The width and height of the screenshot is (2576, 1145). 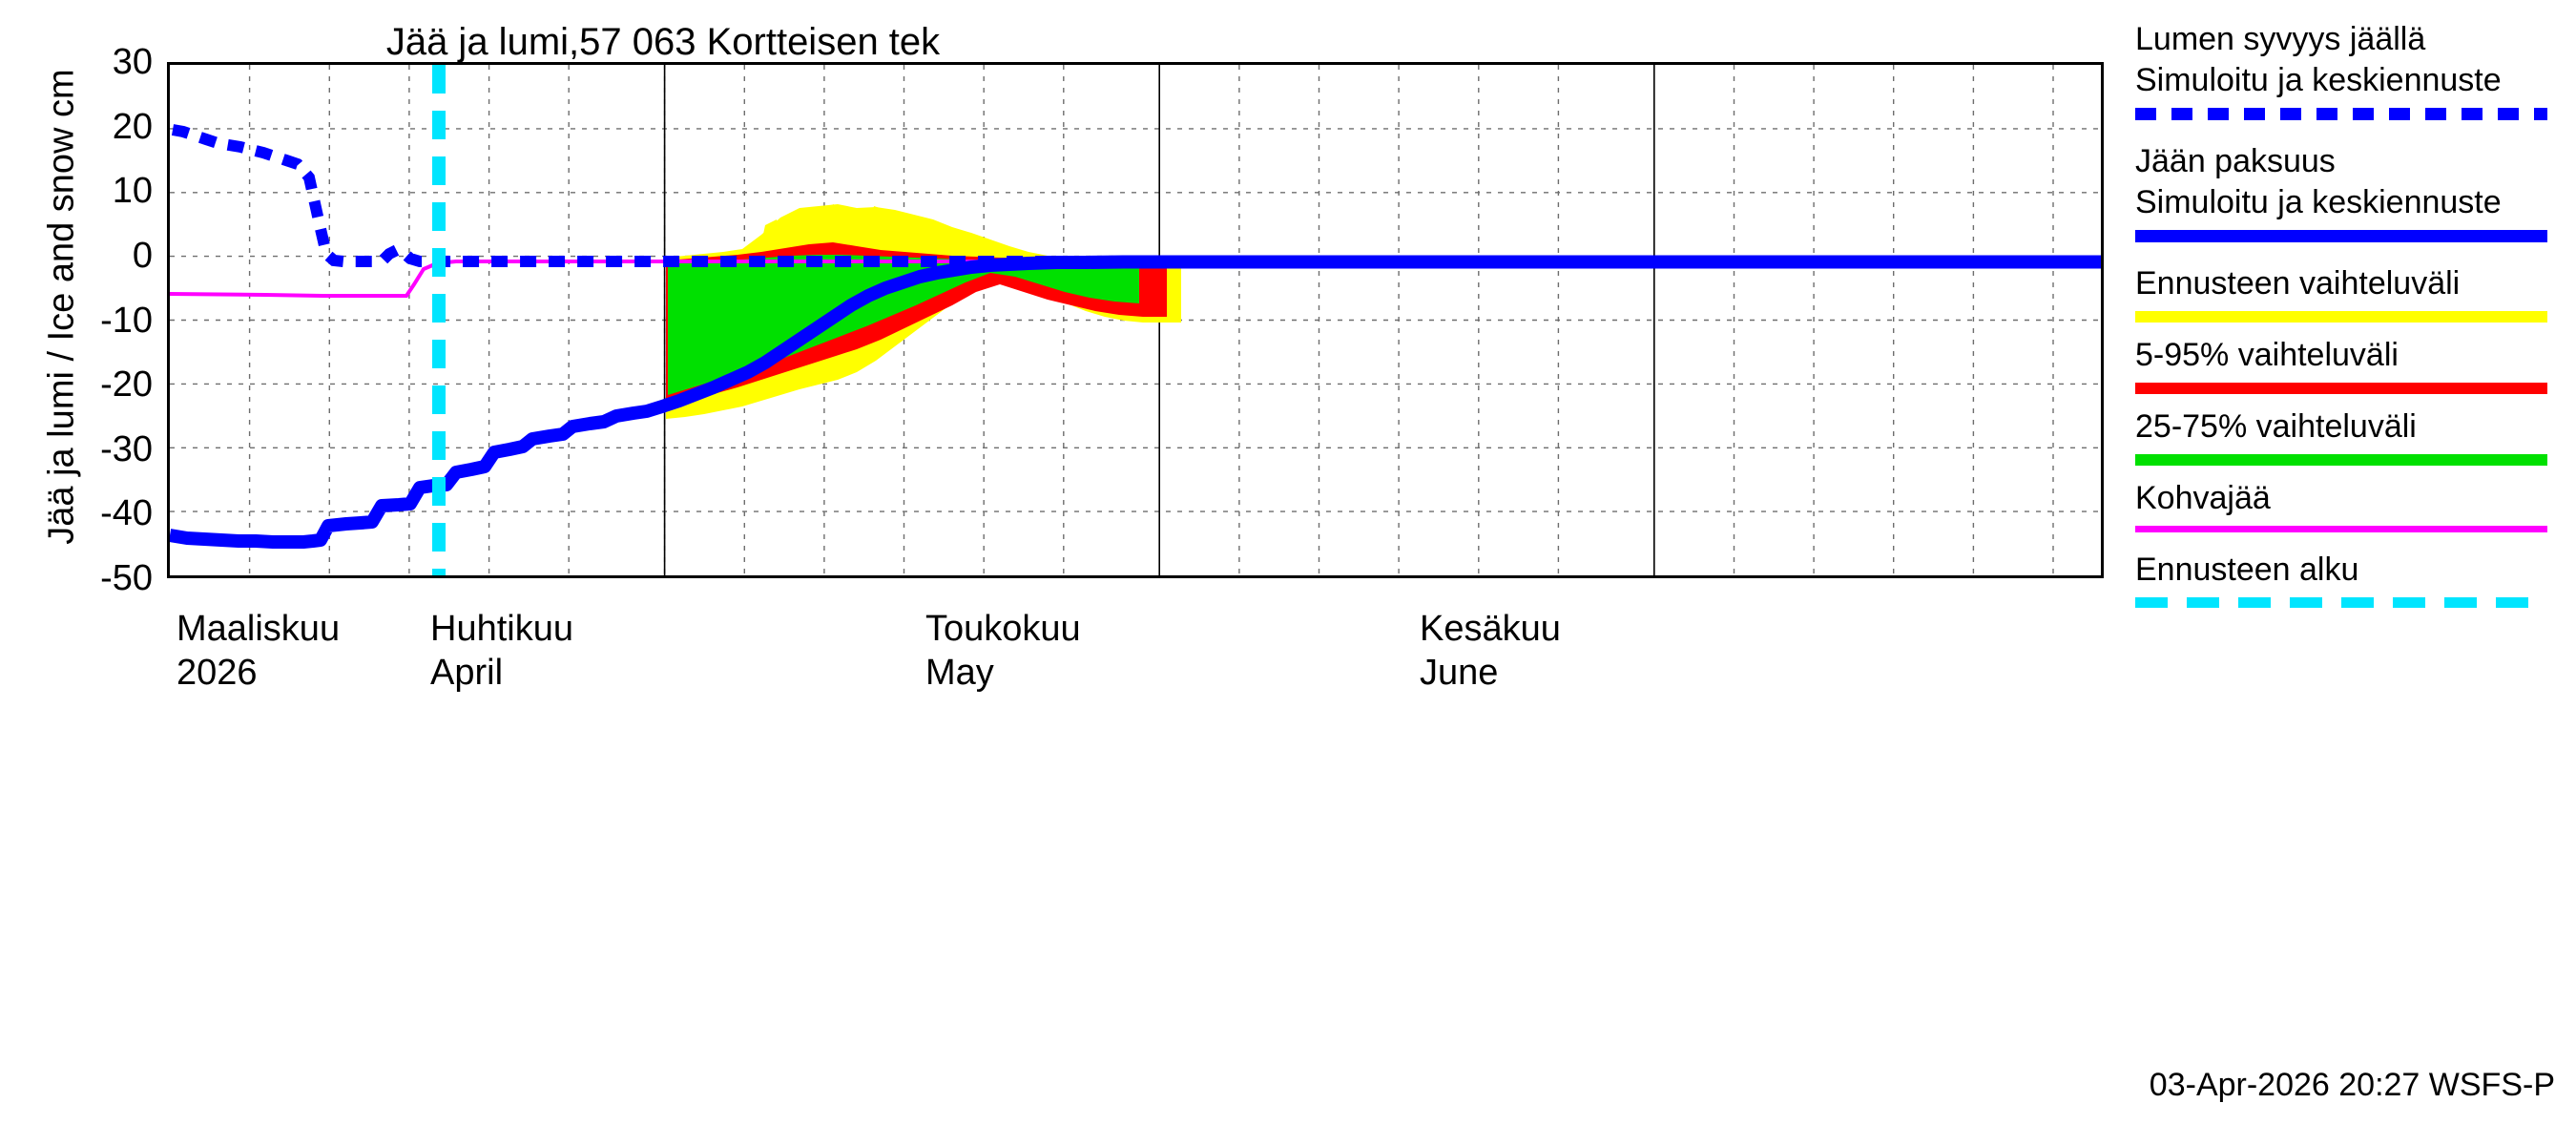 What do you see at coordinates (2341, 114) in the screenshot?
I see `legend-swatch-dashed-blue` at bounding box center [2341, 114].